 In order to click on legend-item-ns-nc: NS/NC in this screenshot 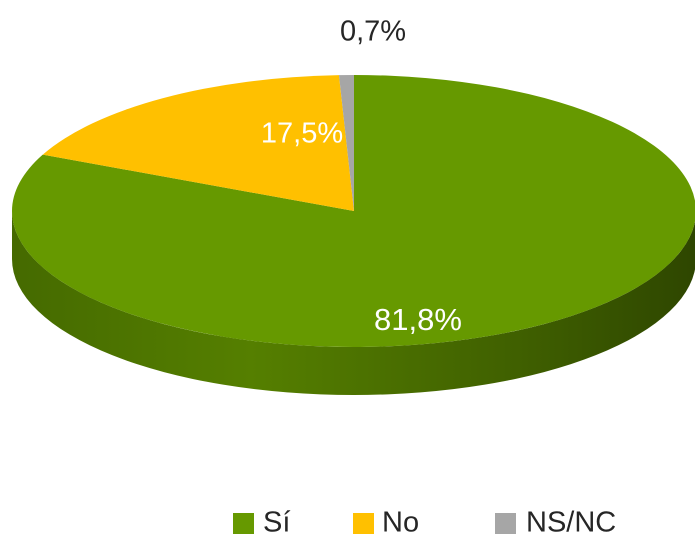, I will do `click(555, 523)`.